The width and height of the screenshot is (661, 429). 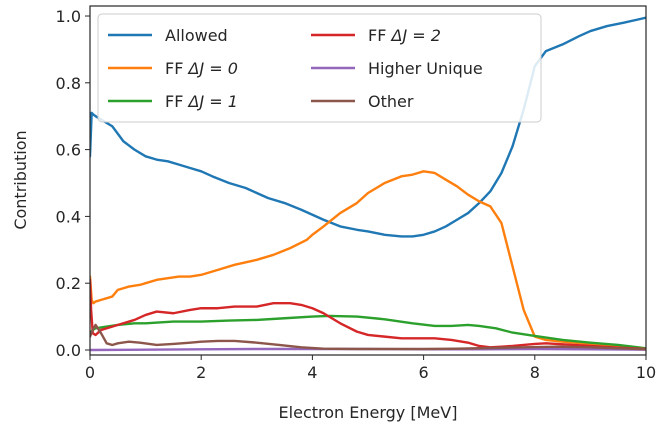 What do you see at coordinates (73, 183) in the screenshot?
I see `y-axis-ticks: 0.0 0.2 0.4 0.6 0.8 1.0` at bounding box center [73, 183].